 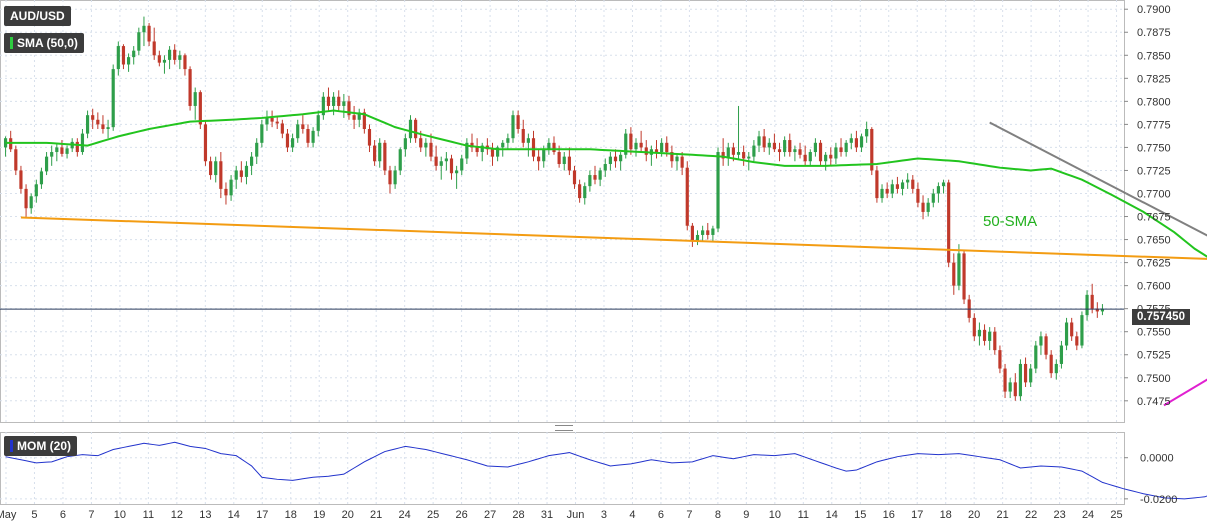 What do you see at coordinates (177, 515) in the screenshot?
I see `x-tick-label: 12` at bounding box center [177, 515].